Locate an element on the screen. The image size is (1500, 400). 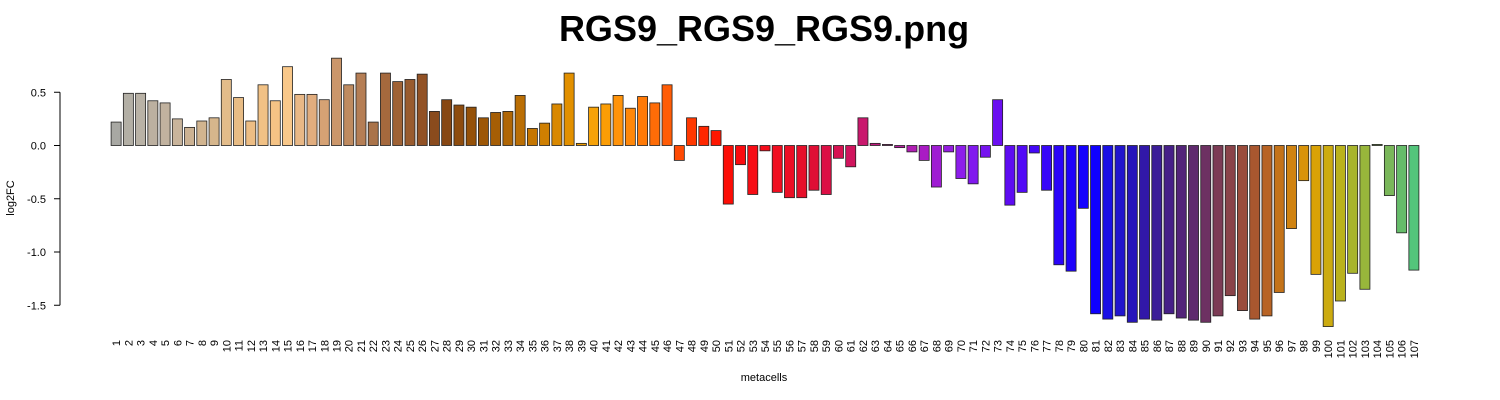
x-tick-label: 81 is located at coordinates (1097, 346).